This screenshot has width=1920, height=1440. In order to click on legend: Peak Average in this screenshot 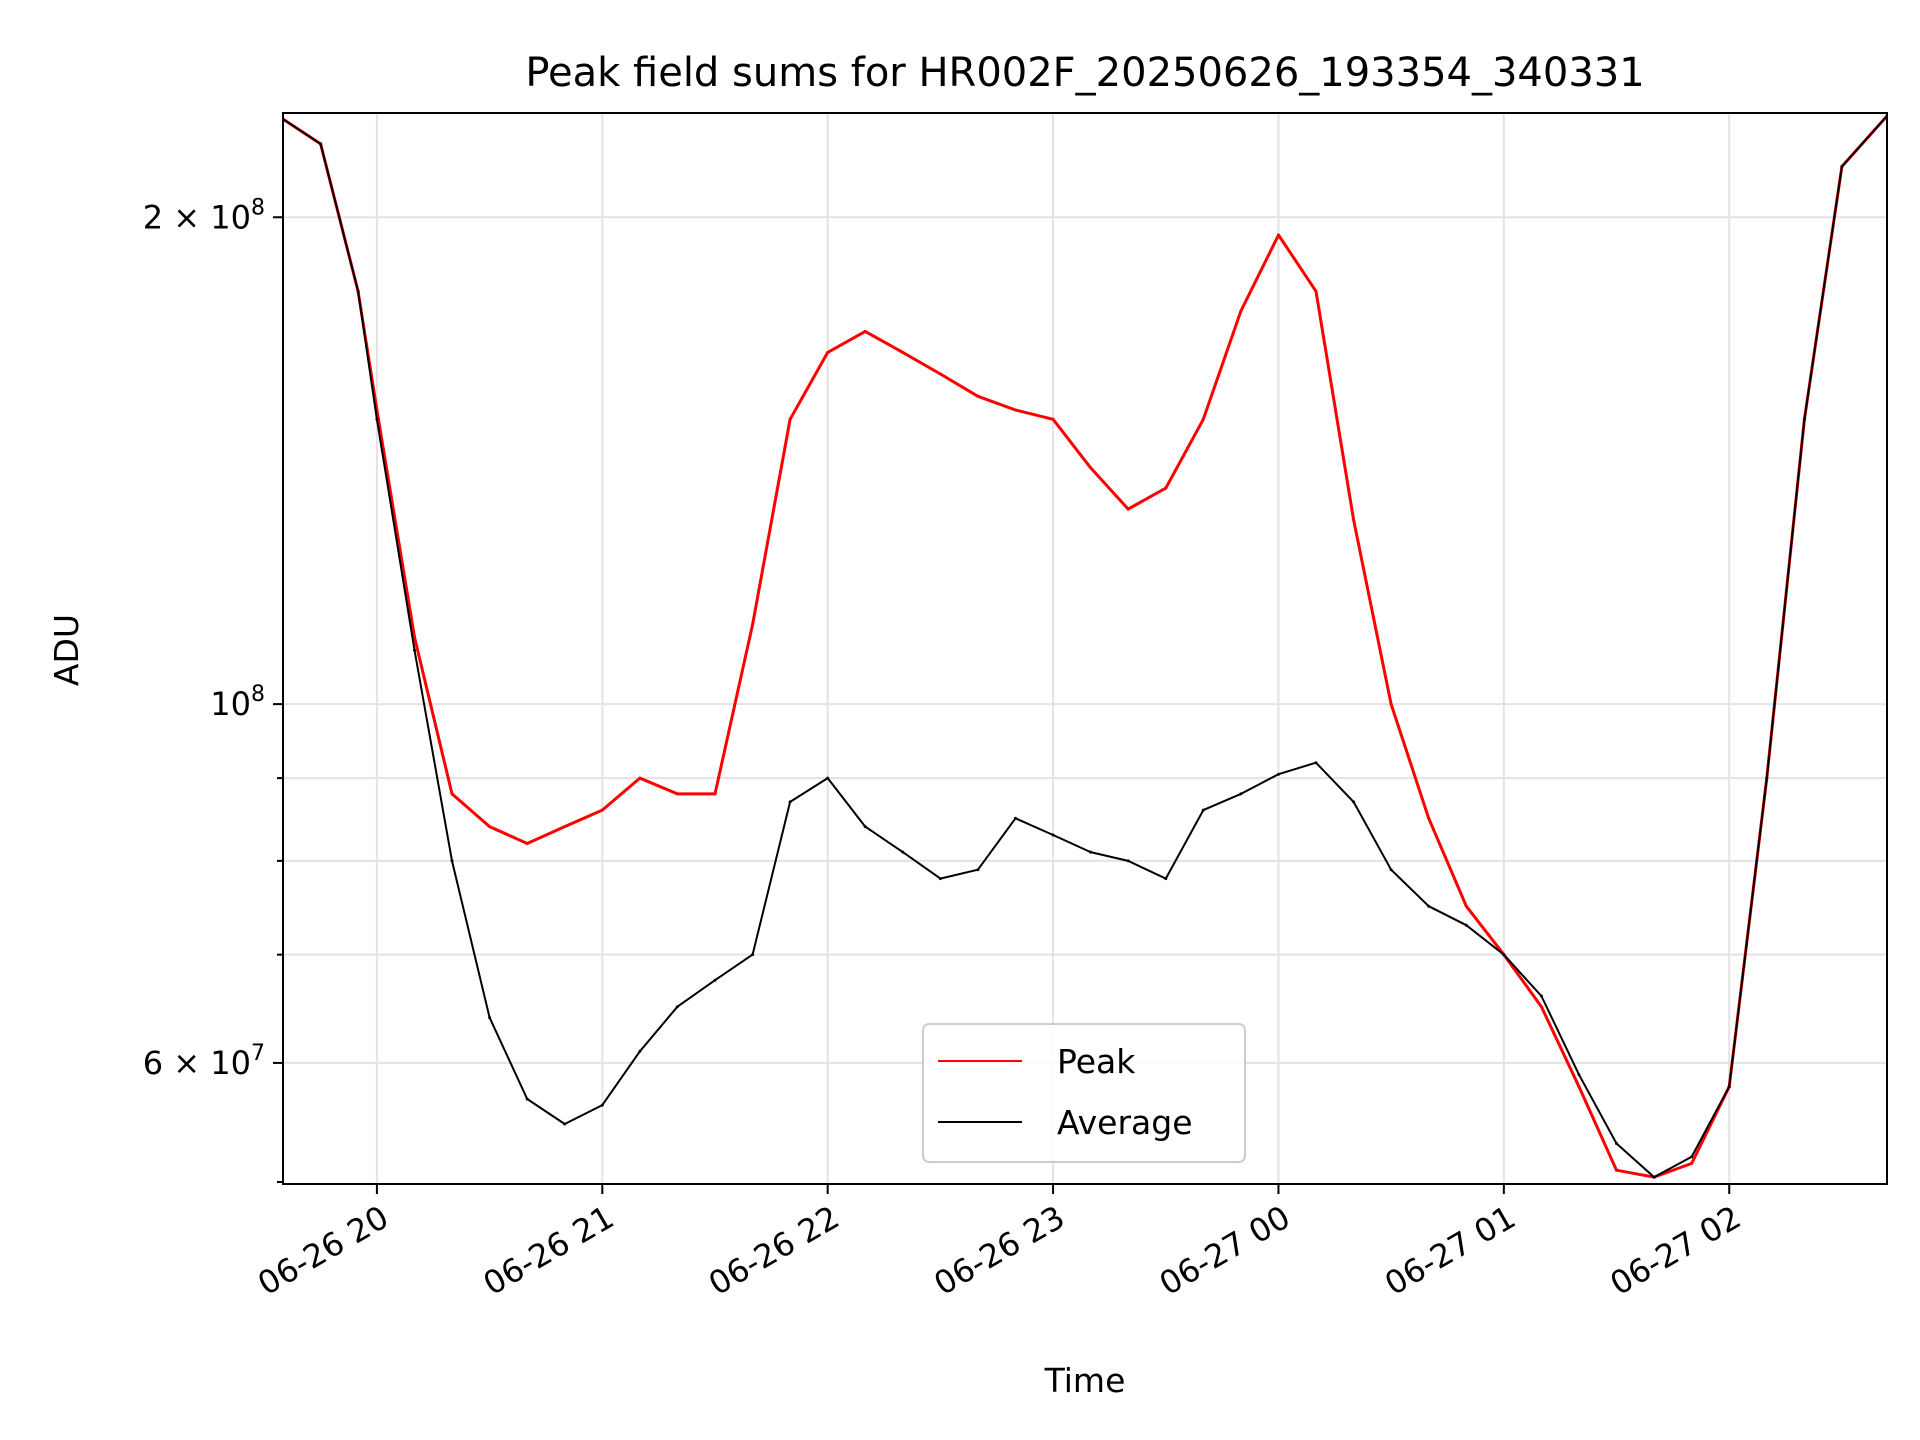, I will do `click(1084, 1093)`.